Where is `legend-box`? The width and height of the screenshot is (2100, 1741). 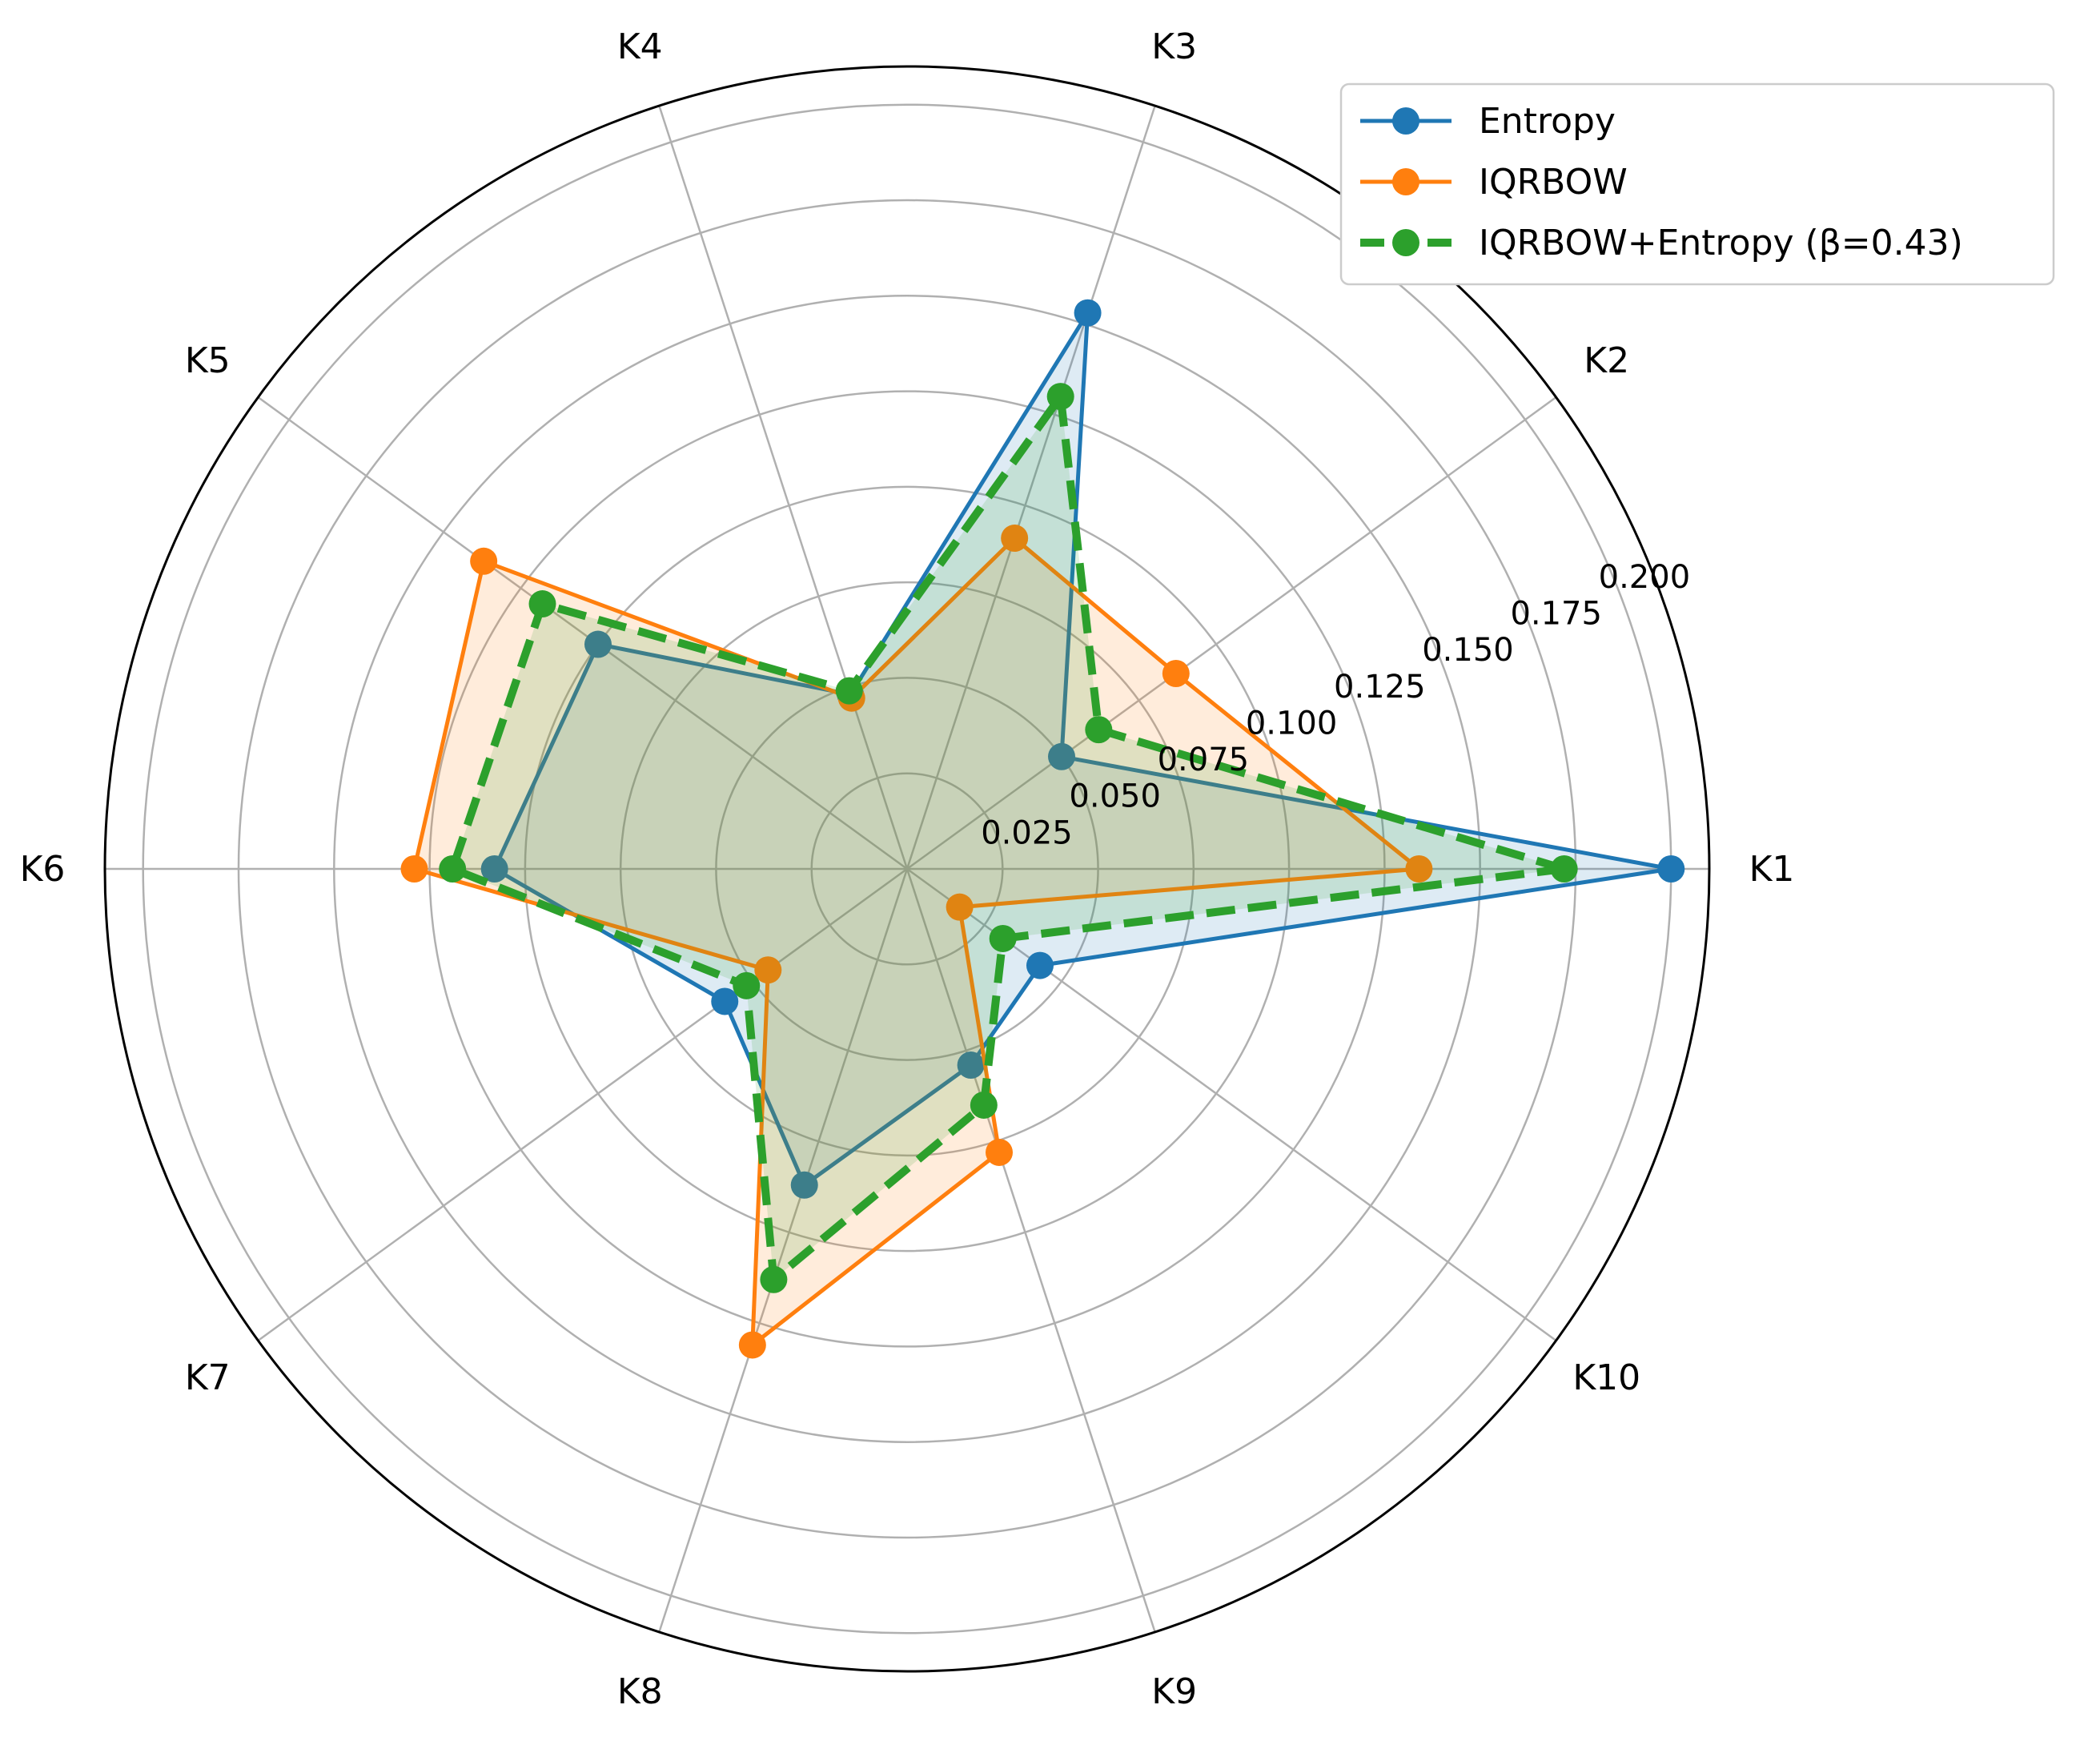 legend-box is located at coordinates (1697, 184).